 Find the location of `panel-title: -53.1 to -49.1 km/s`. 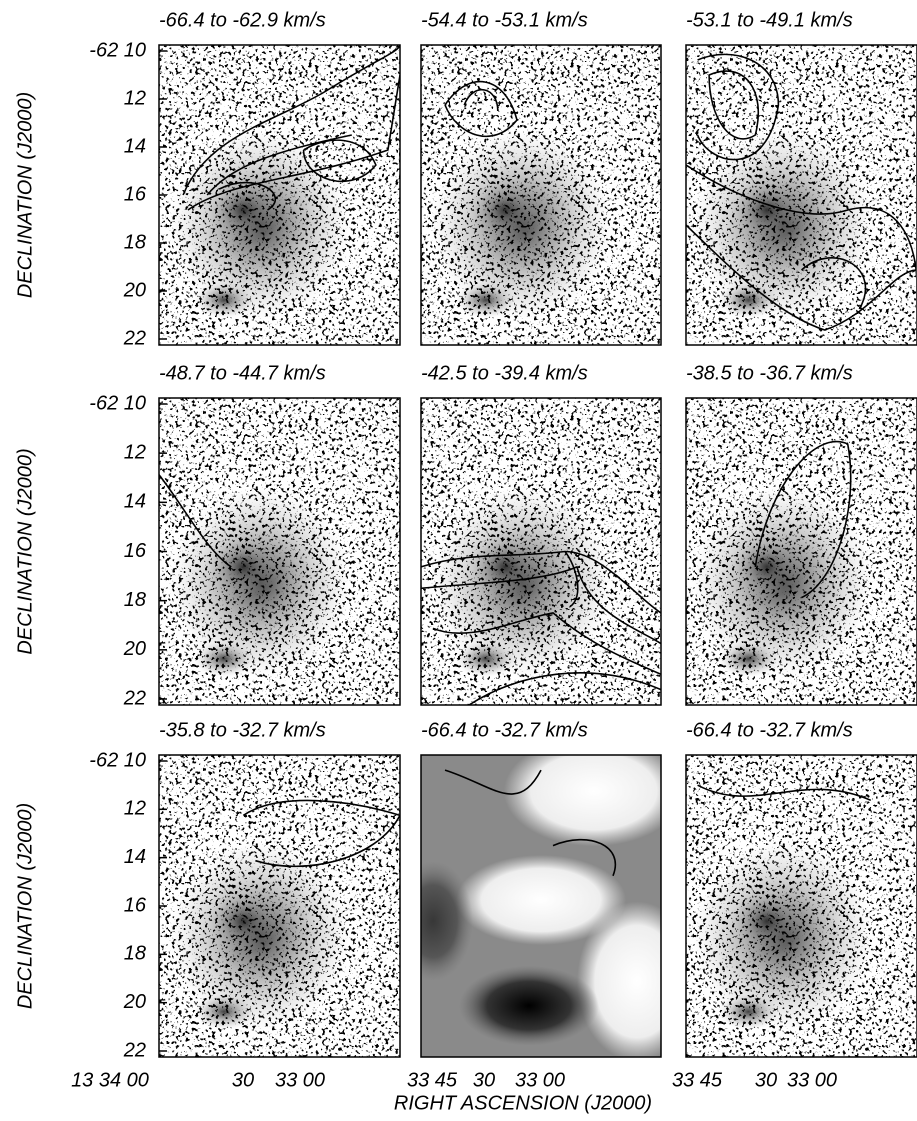

panel-title: -53.1 to -49.1 km/s is located at coordinates (769, 20).